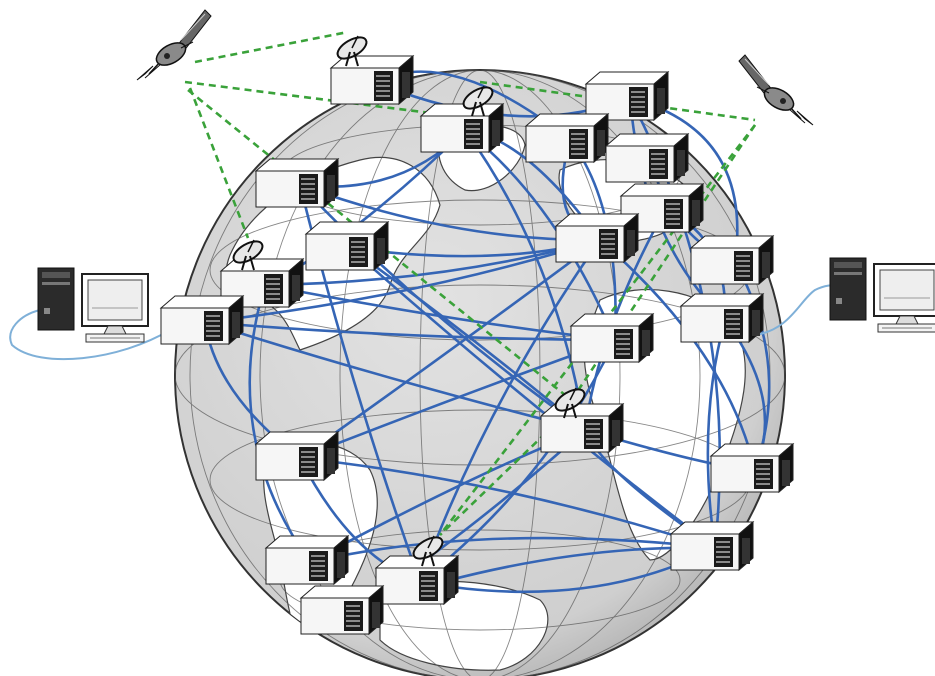 This screenshot has height=676, width=935. Describe the element at coordinates (882, 295) in the screenshot. I see `computer-right` at that location.